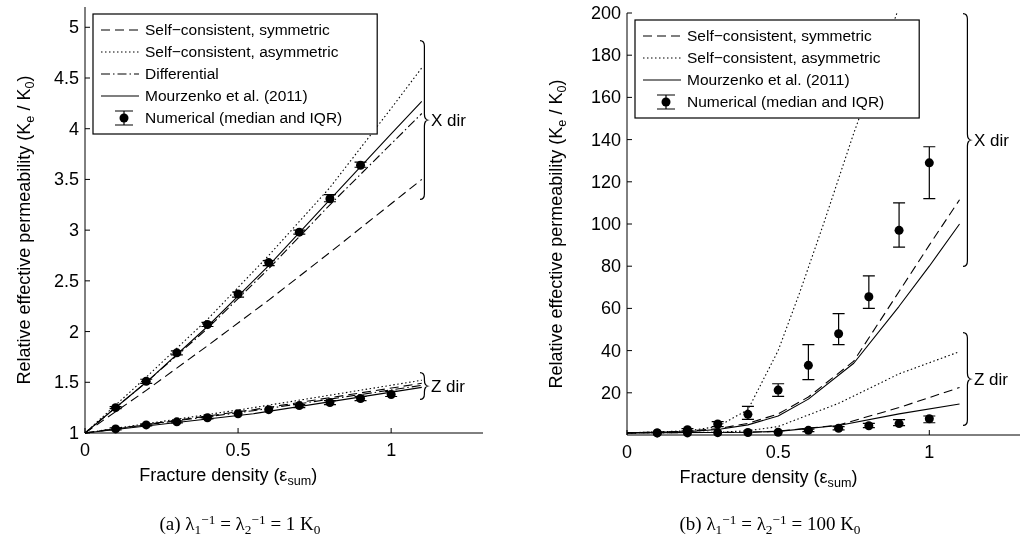  Describe the element at coordinates (605, 55) in the screenshot. I see `y-tick-label: 180` at that location.